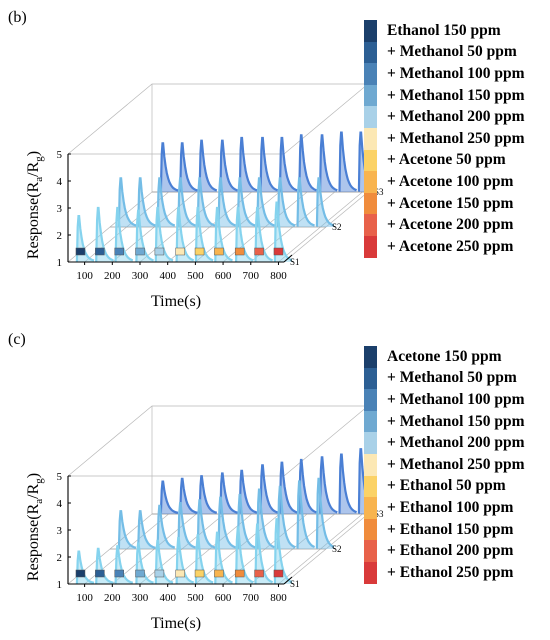 Image resolution: width=550 pixels, height=640 pixels. I want to click on legend-item: Acetone 150 ppm, so click(454, 357).